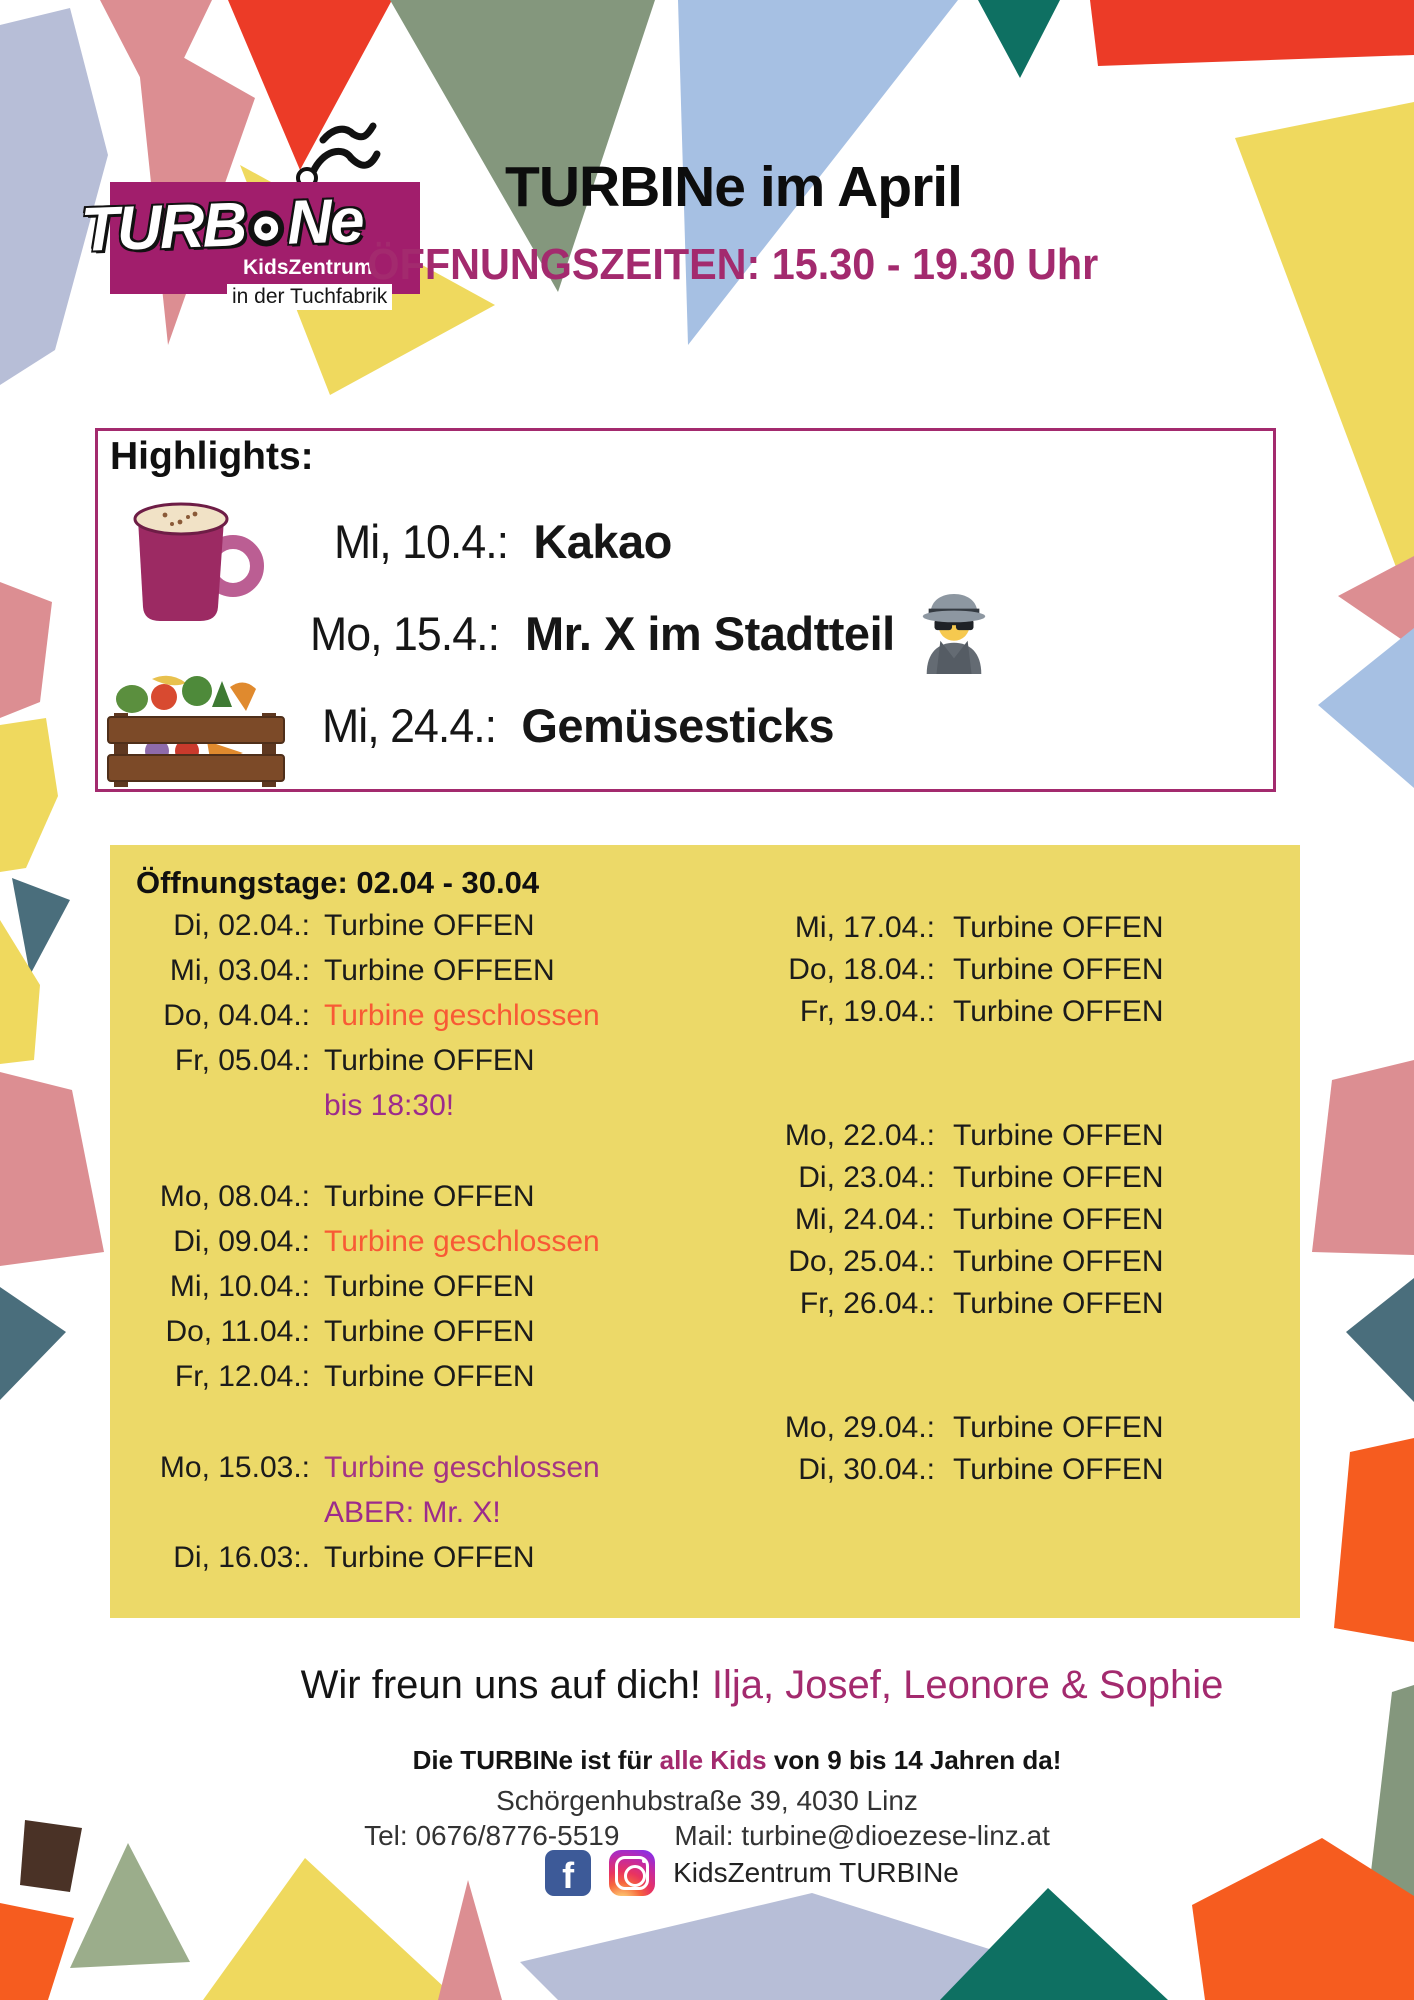  What do you see at coordinates (710, 633) in the screenshot?
I see `highlight-event: Mr. X im Stadtteil` at bounding box center [710, 633].